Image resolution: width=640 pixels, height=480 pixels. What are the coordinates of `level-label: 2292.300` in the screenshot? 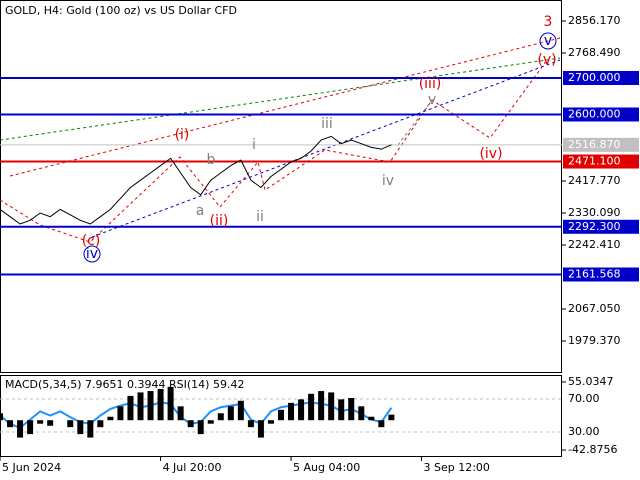 It's located at (594, 226).